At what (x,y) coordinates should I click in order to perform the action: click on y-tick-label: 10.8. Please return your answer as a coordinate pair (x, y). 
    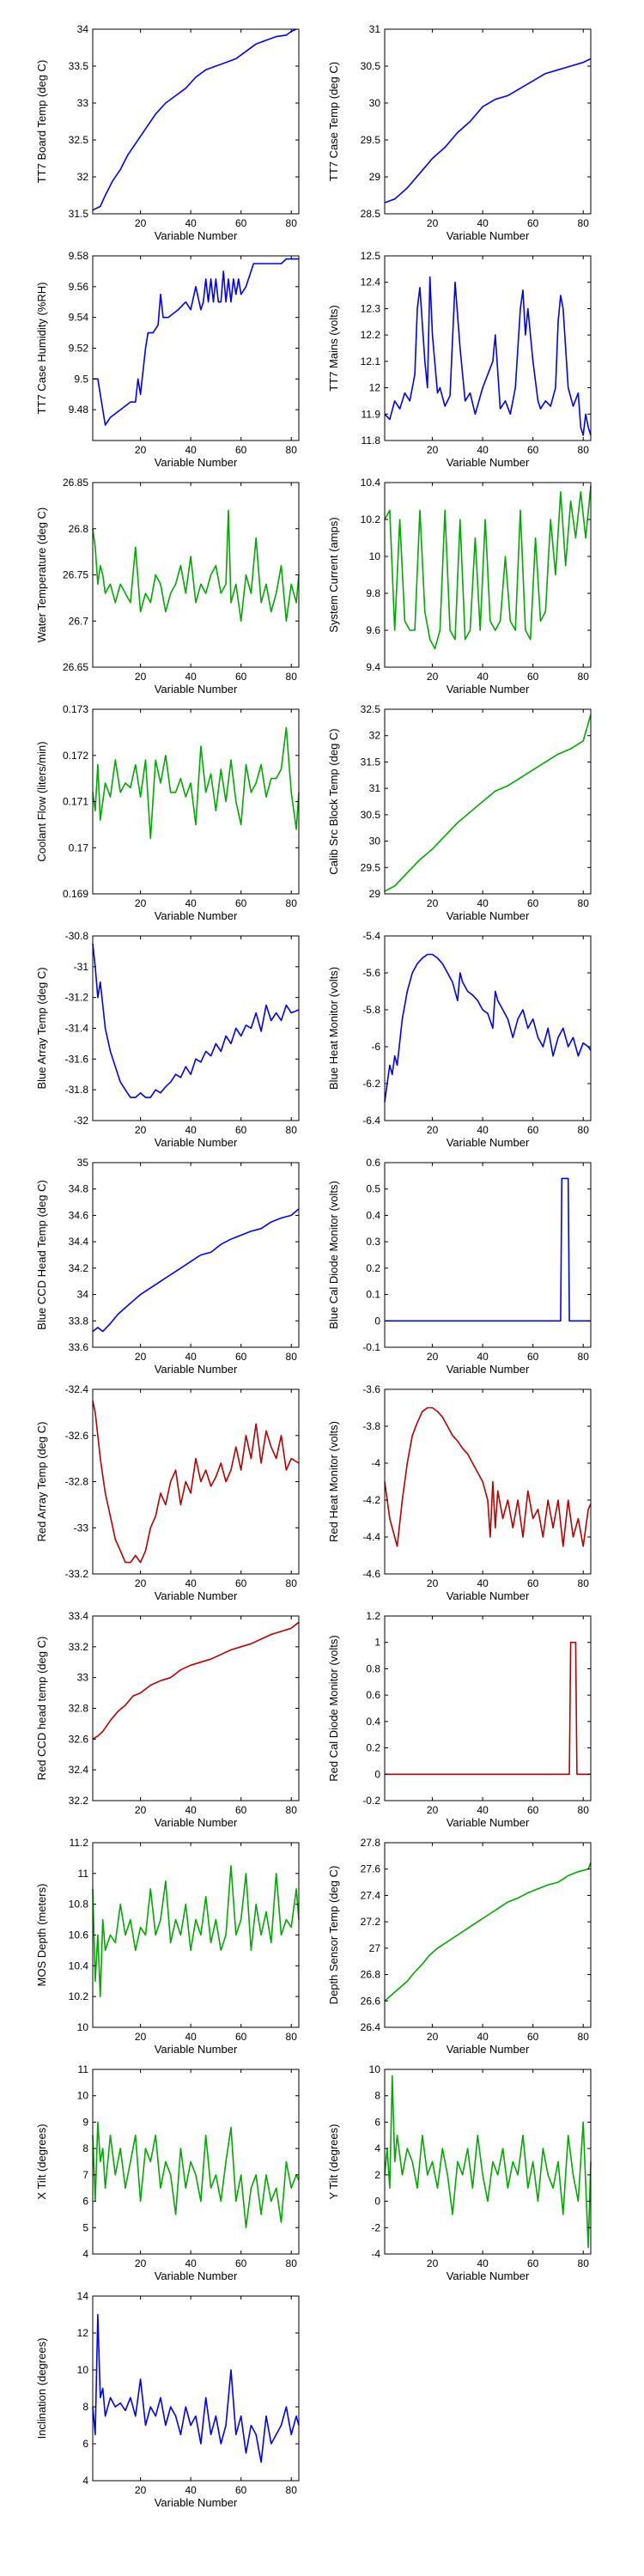
    Looking at the image, I should click on (79, 1905).